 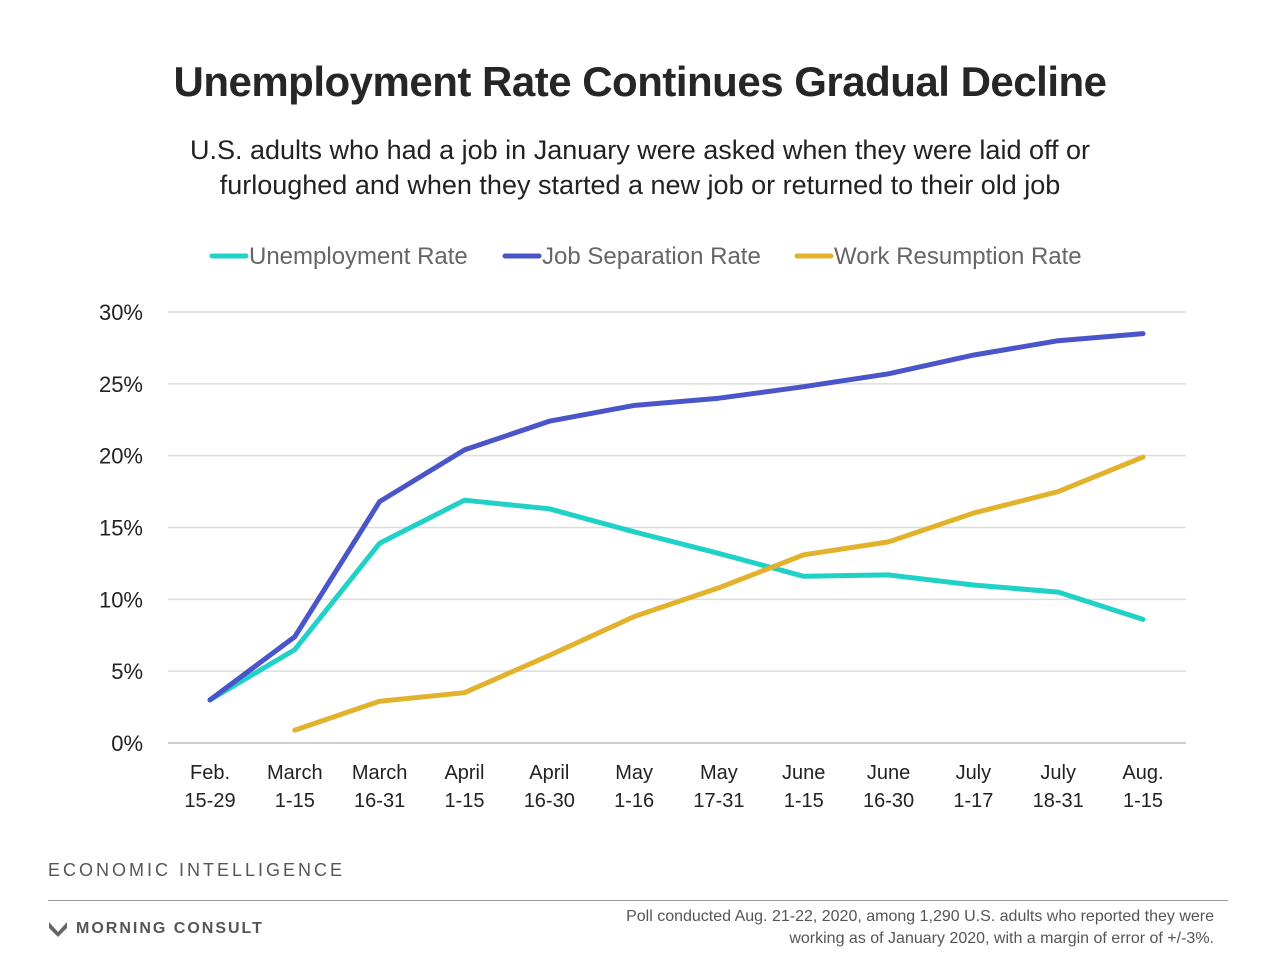 I want to click on legend-item: Work Resumption Rate, so click(x=938, y=256).